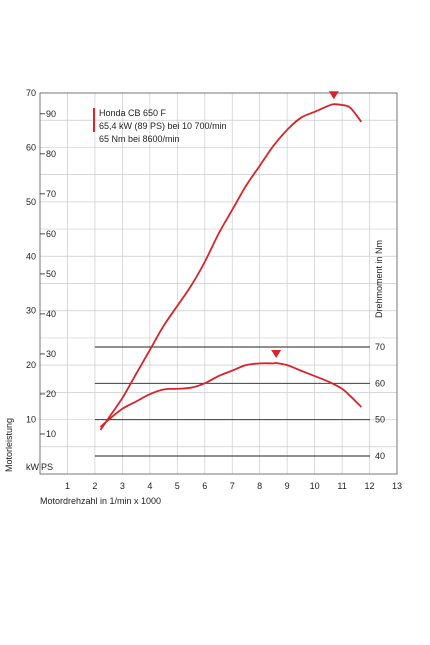  What do you see at coordinates (9, 445) in the screenshot?
I see `y-axis-label-left: Motorleistung` at bounding box center [9, 445].